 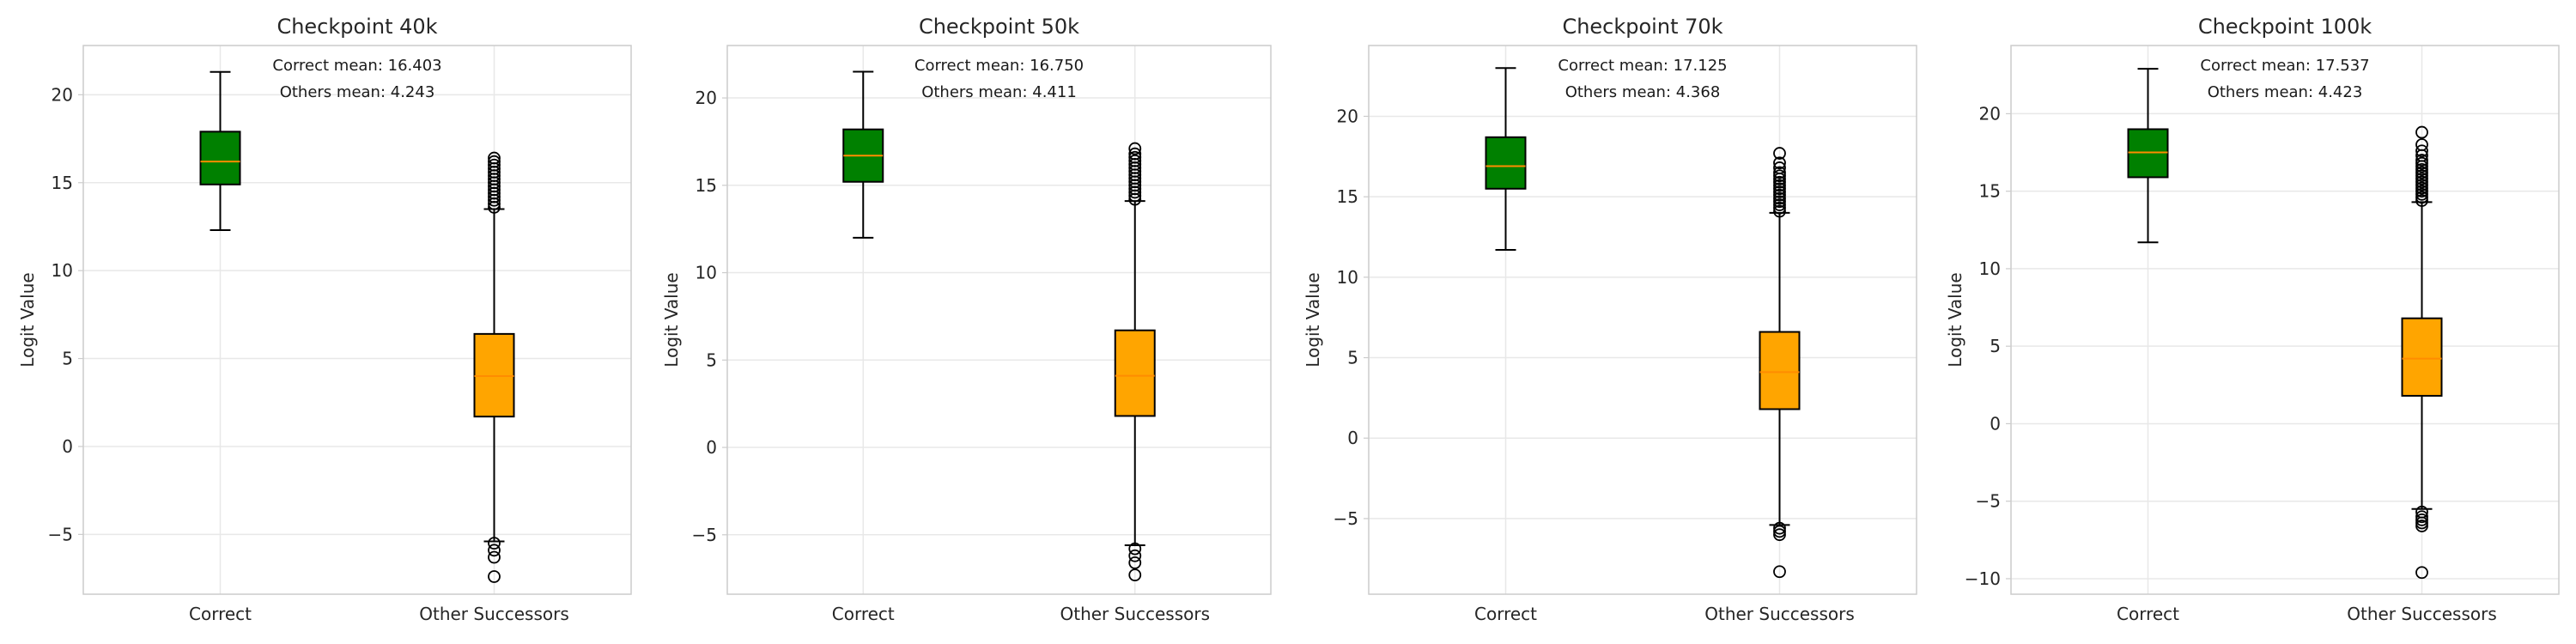 I want to click on chart-title: Checkpoint 50k, so click(x=999, y=27).